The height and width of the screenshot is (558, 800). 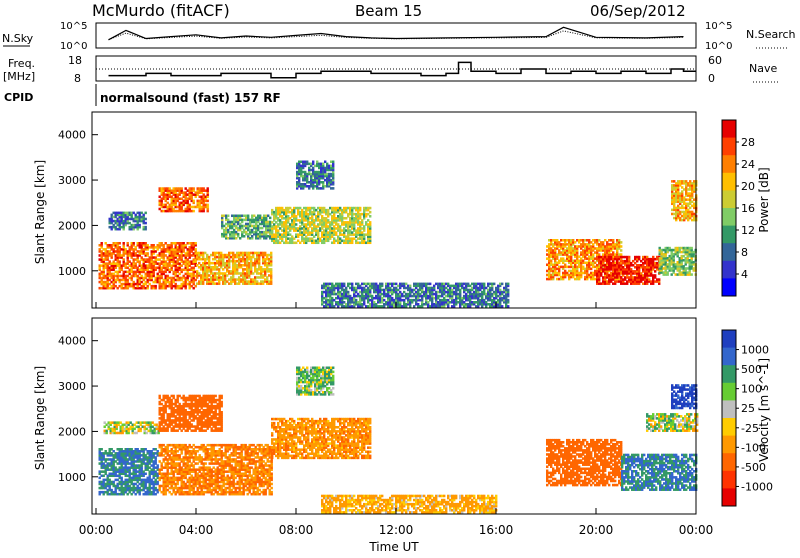 What do you see at coordinates (744, 252) in the screenshot?
I see `colorbar-tick-label: 8` at bounding box center [744, 252].